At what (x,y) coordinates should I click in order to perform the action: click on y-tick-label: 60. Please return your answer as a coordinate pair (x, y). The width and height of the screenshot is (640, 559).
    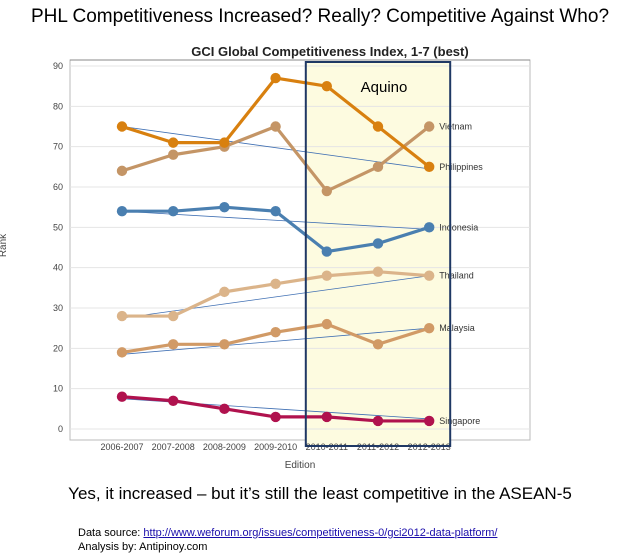
    Looking at the image, I should click on (58, 187).